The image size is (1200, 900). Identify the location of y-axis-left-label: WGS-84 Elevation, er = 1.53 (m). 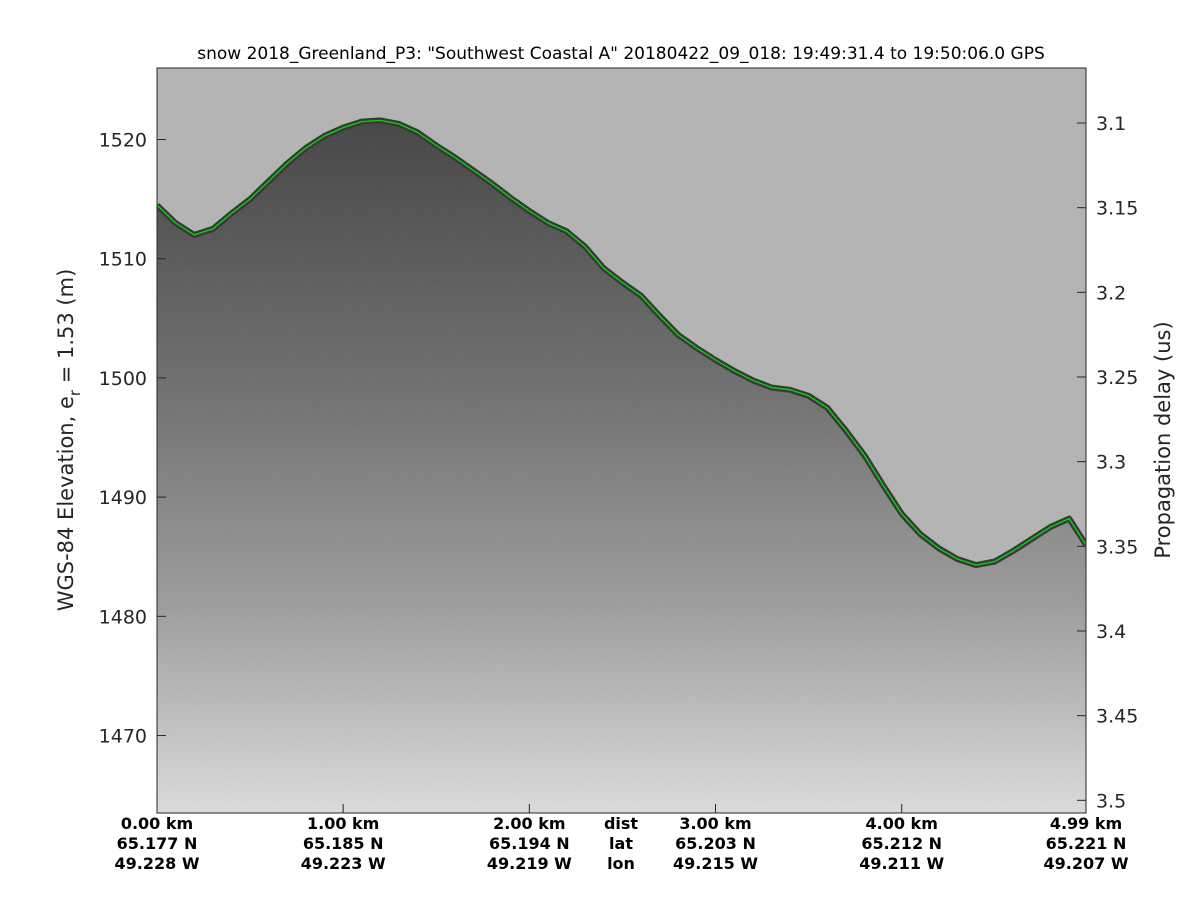
(69, 440).